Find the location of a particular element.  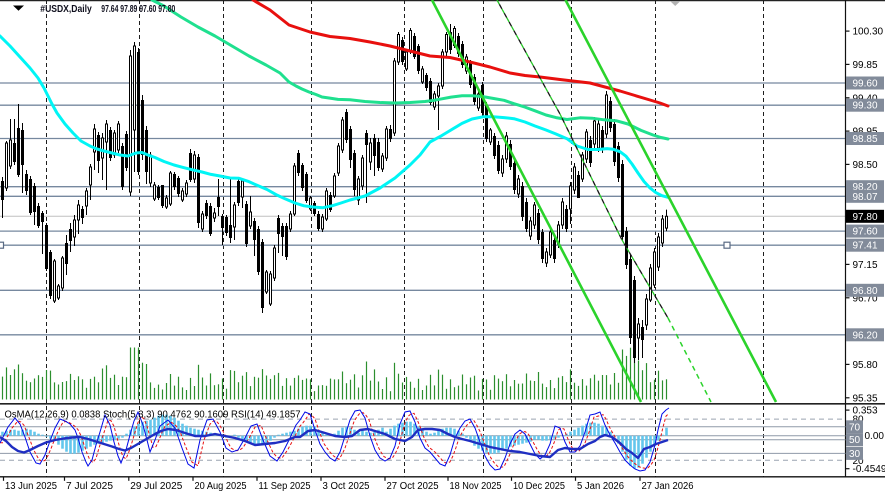

svg-text: 99.60 is located at coordinates (865, 84).